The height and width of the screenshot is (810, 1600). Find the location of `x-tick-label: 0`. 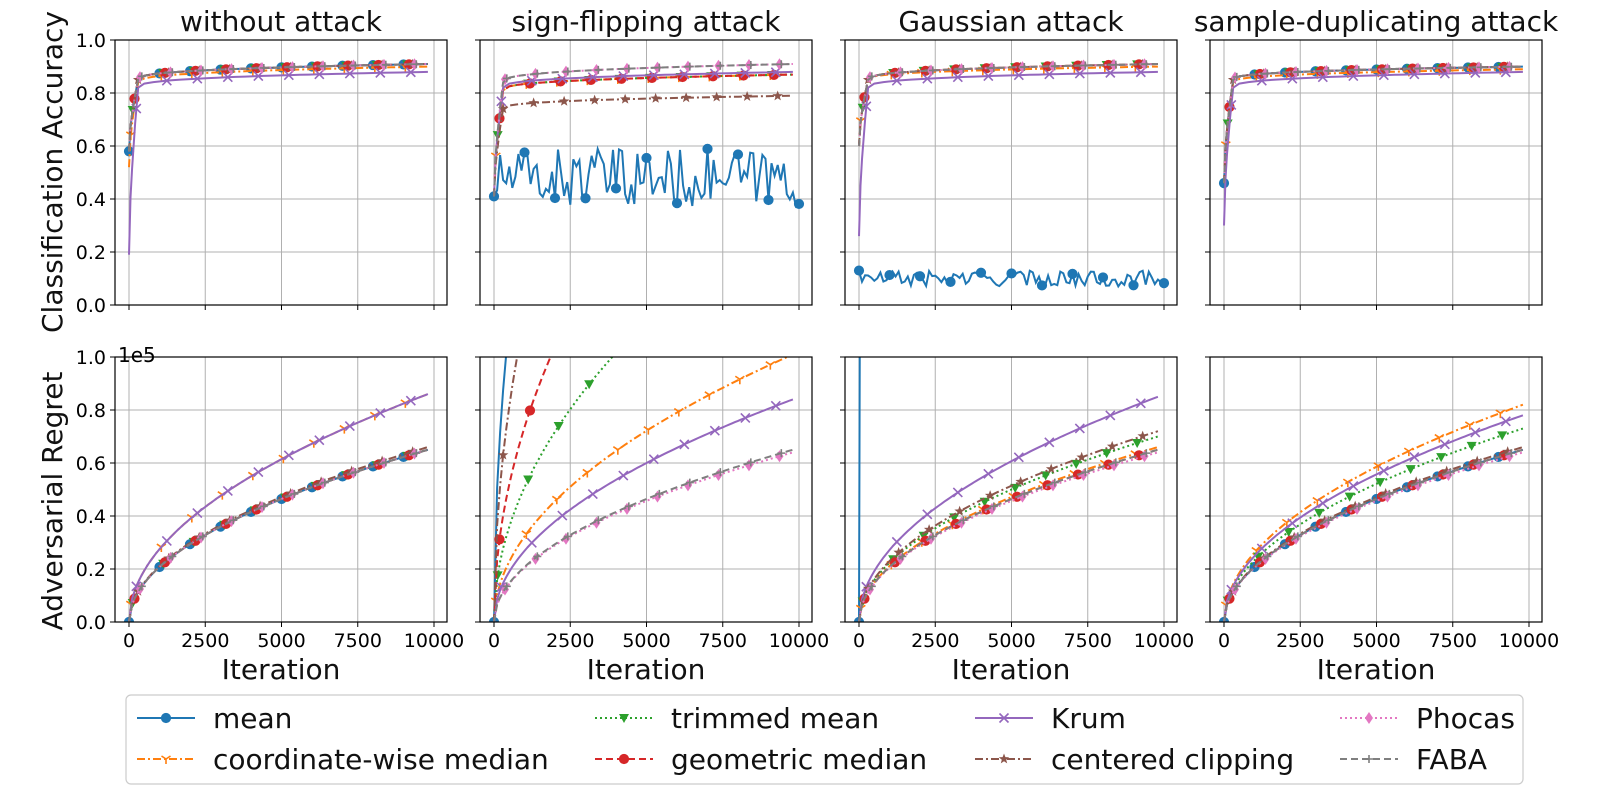

x-tick-label: 0 is located at coordinates (1224, 641).